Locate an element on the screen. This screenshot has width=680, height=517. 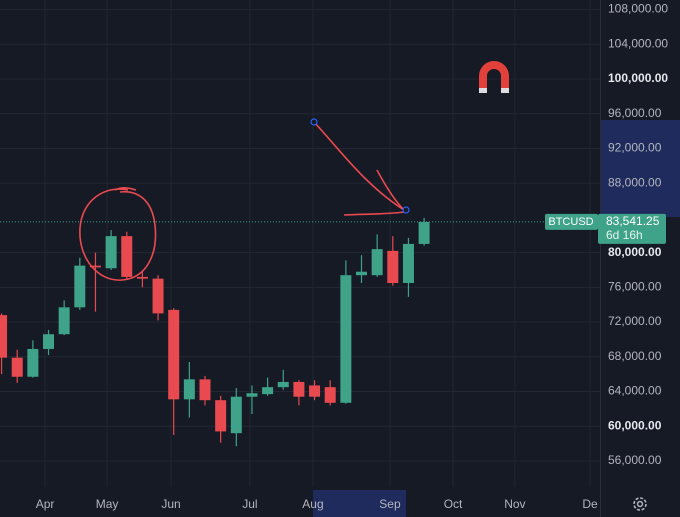
arrow-annotation is located at coordinates (359, 166).